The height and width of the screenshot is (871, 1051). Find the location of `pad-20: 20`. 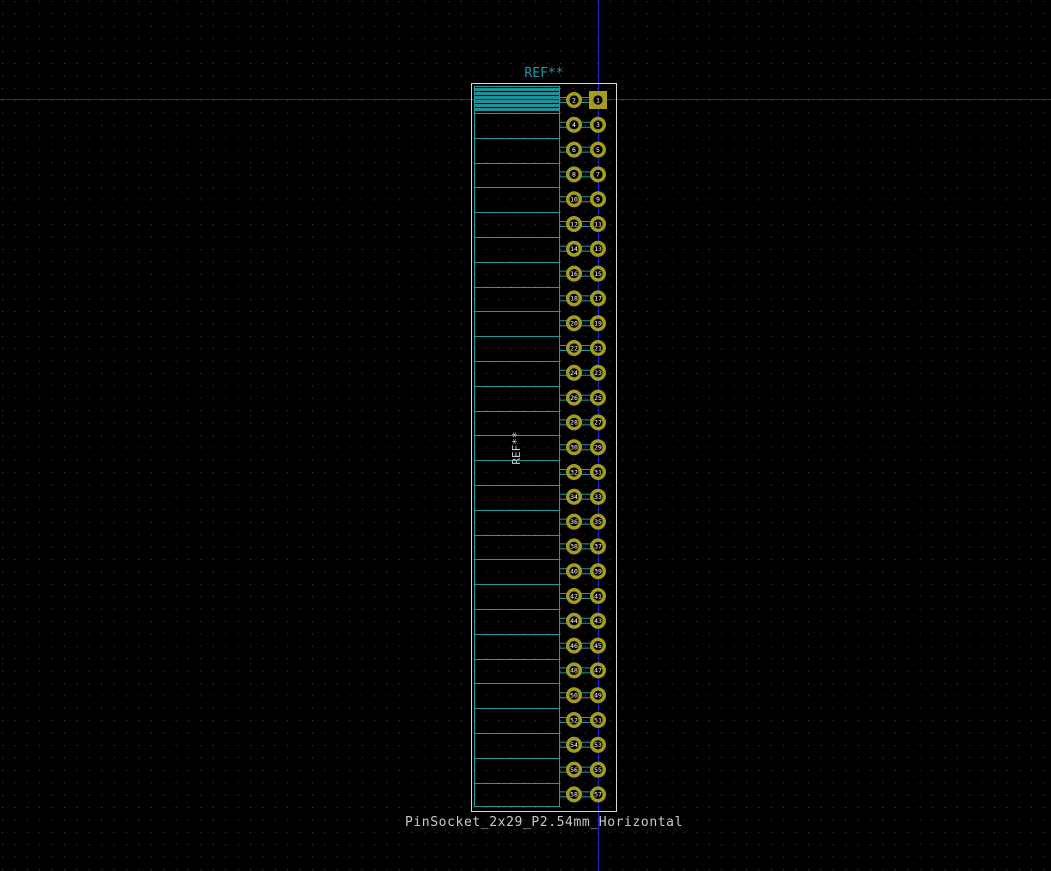

pad-20: 20 is located at coordinates (574, 323).